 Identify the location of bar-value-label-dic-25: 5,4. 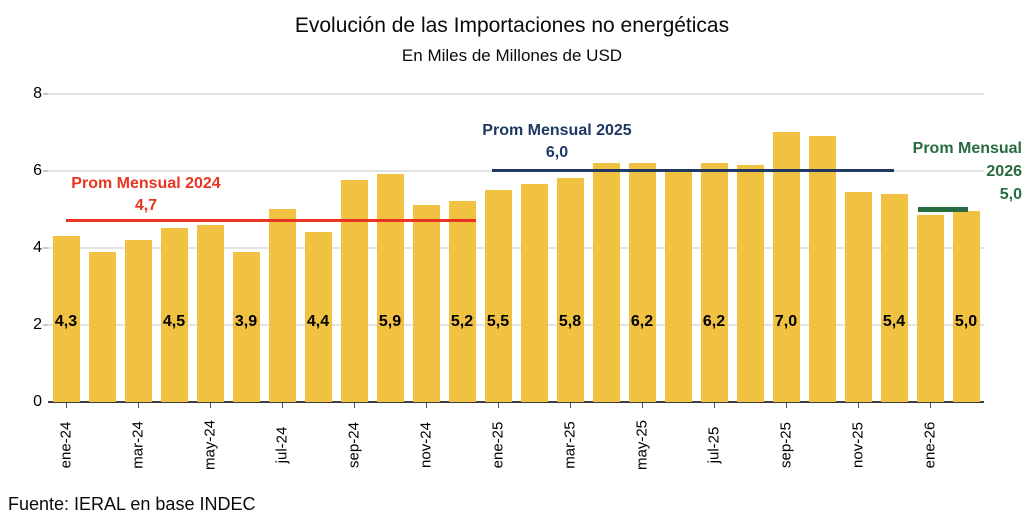
(894, 321).